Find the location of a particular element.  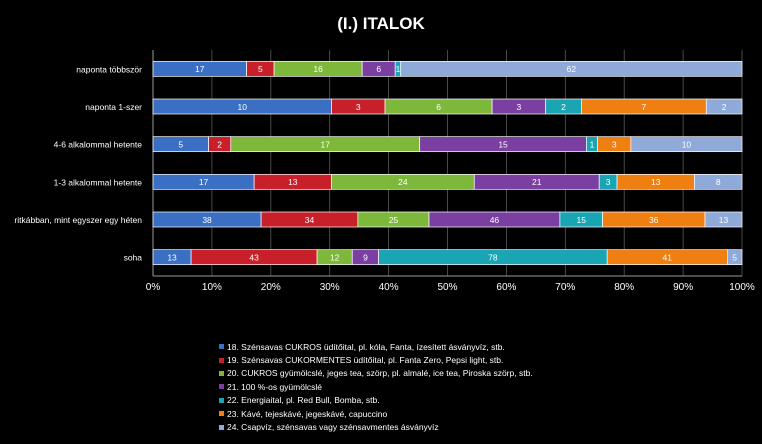

legend-label: 21. 100 %-os gyümölcslé is located at coordinates (274, 386).